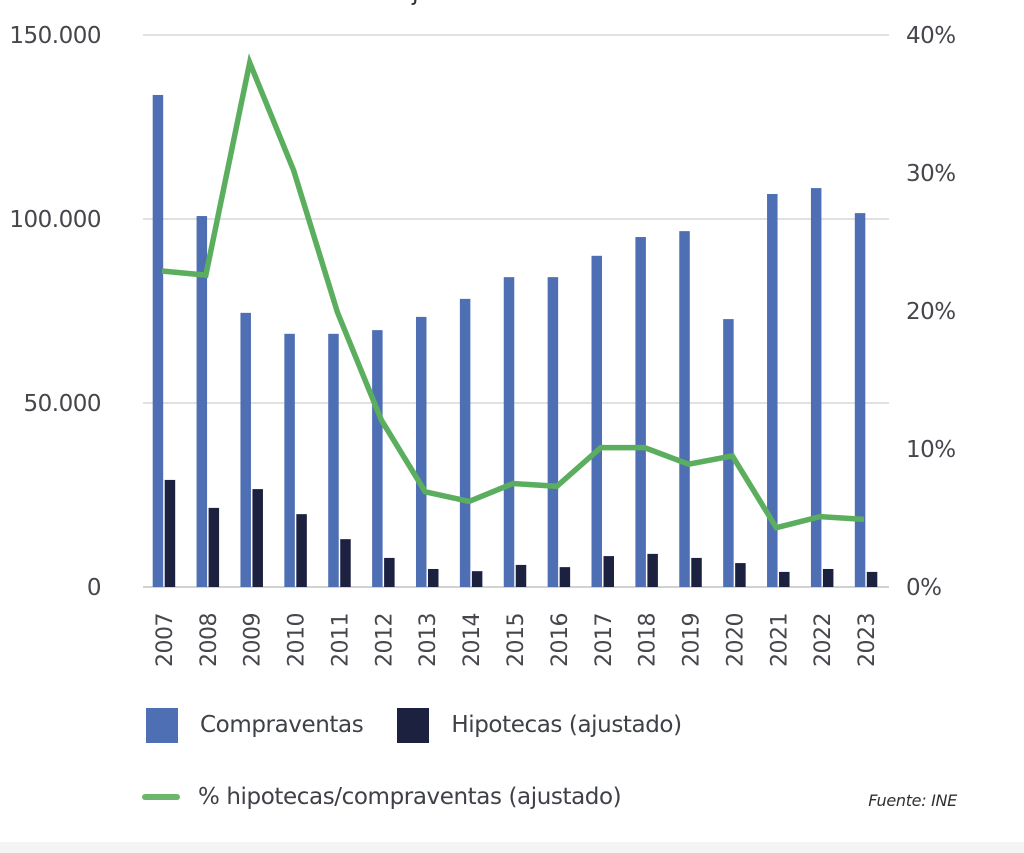 This screenshot has height=853, width=1024. What do you see at coordinates (931, 36) in the screenshot?
I see `y2-tick-label: 40%` at bounding box center [931, 36].